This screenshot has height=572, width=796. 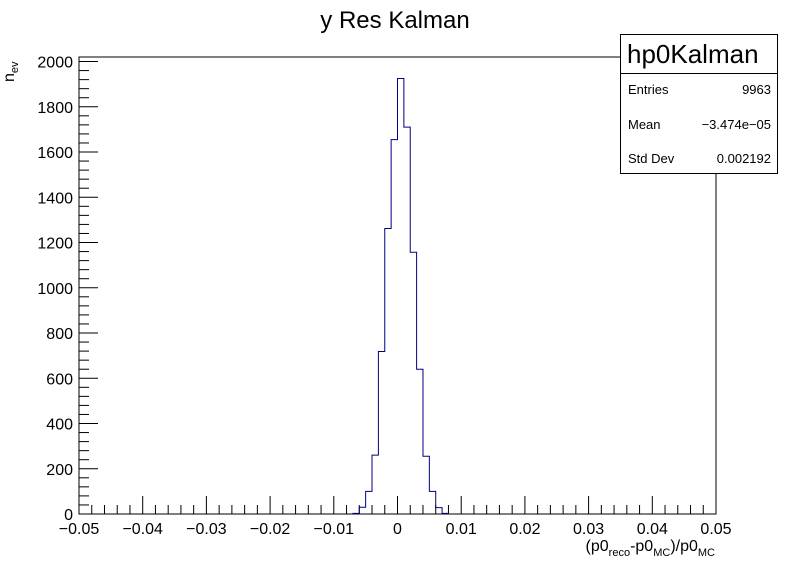 I want to click on y-tick-label: 1200, so click(x=55, y=244).